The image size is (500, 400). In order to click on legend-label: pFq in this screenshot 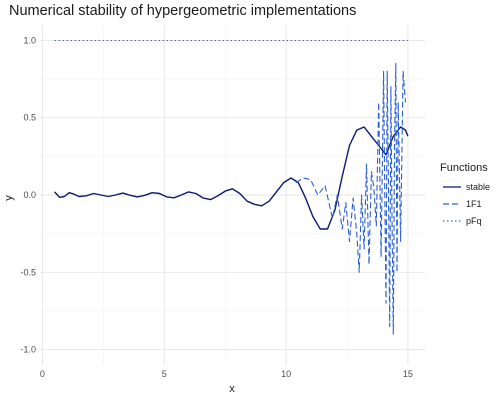, I will do `click(474, 221)`.